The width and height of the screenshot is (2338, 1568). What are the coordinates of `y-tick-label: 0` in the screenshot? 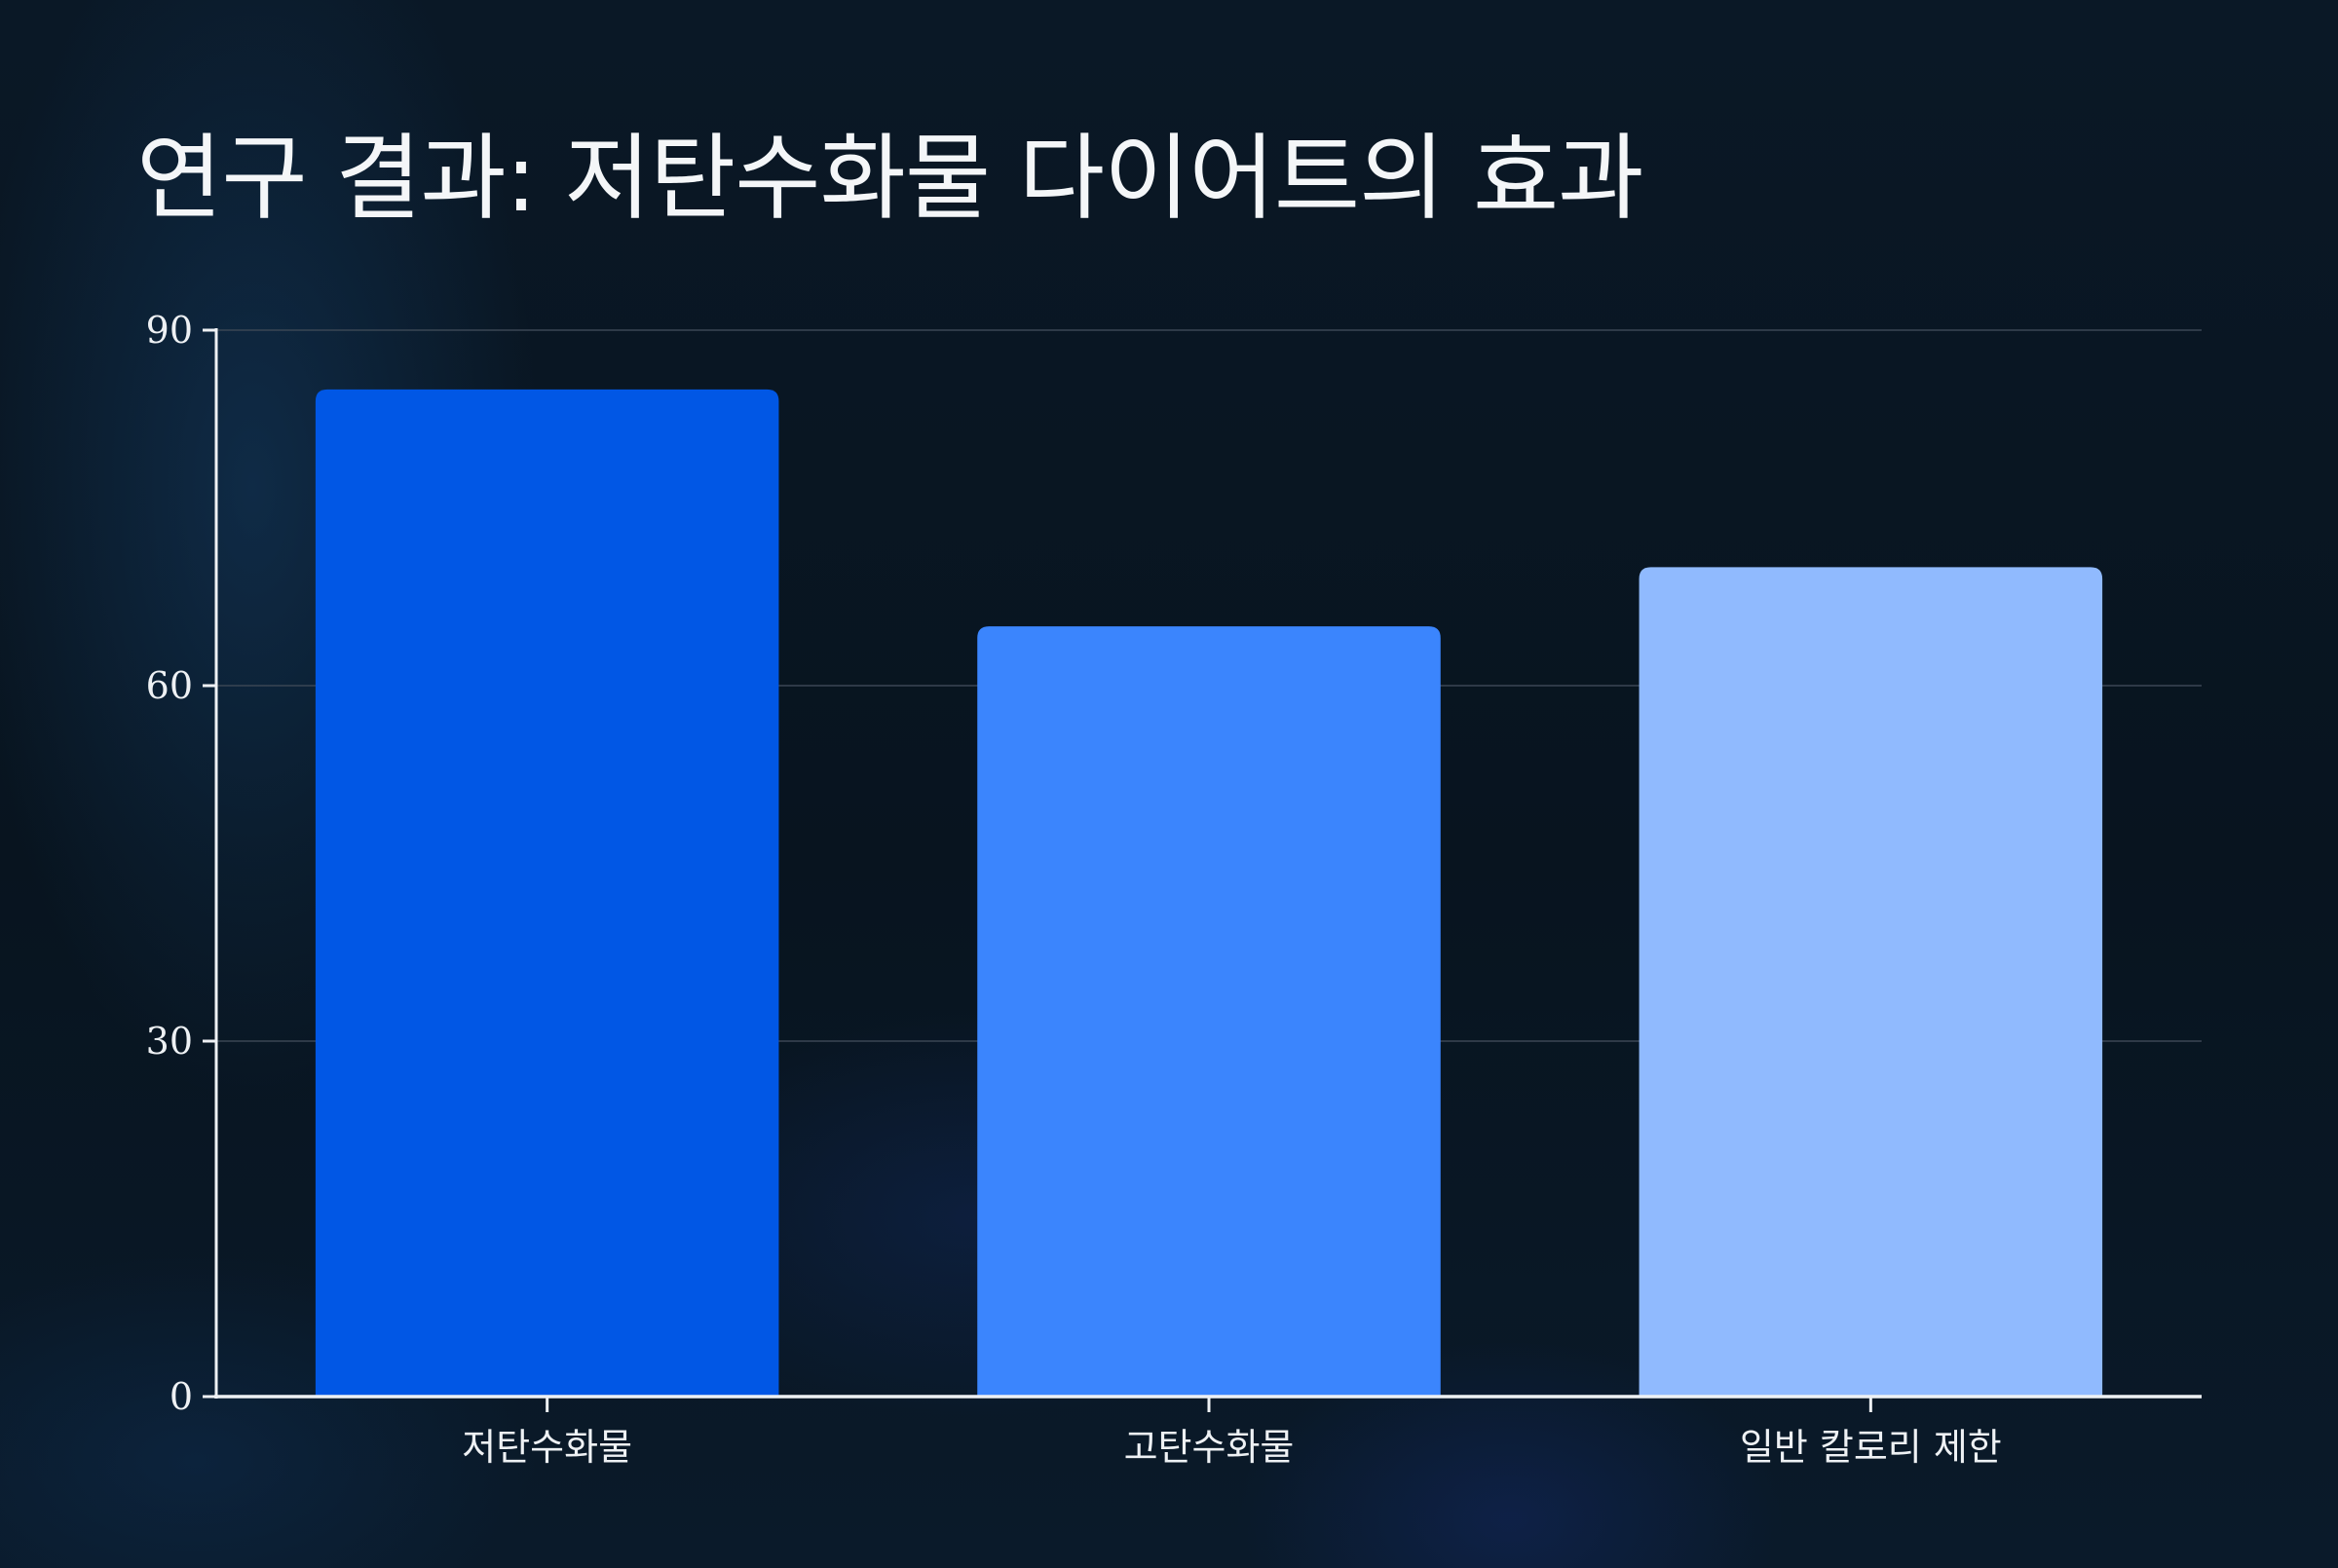 It's located at (181, 1396).